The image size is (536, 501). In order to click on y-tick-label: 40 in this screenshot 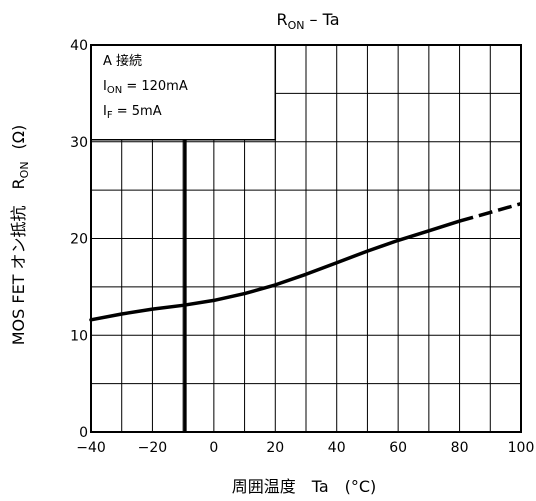, I will do `click(79, 46)`.